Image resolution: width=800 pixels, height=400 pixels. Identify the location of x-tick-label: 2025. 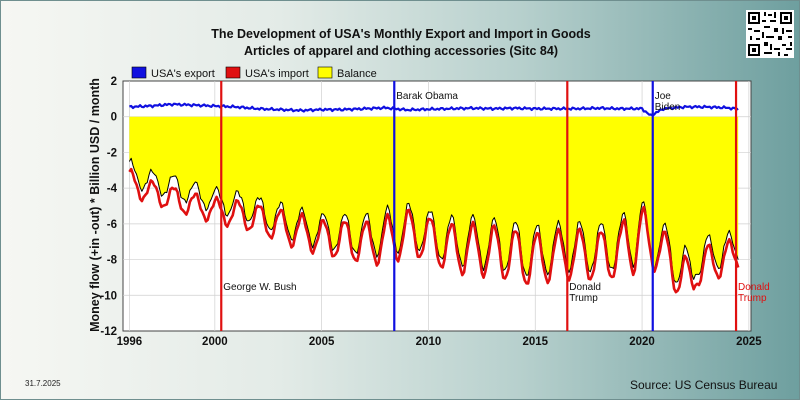
(749, 342).